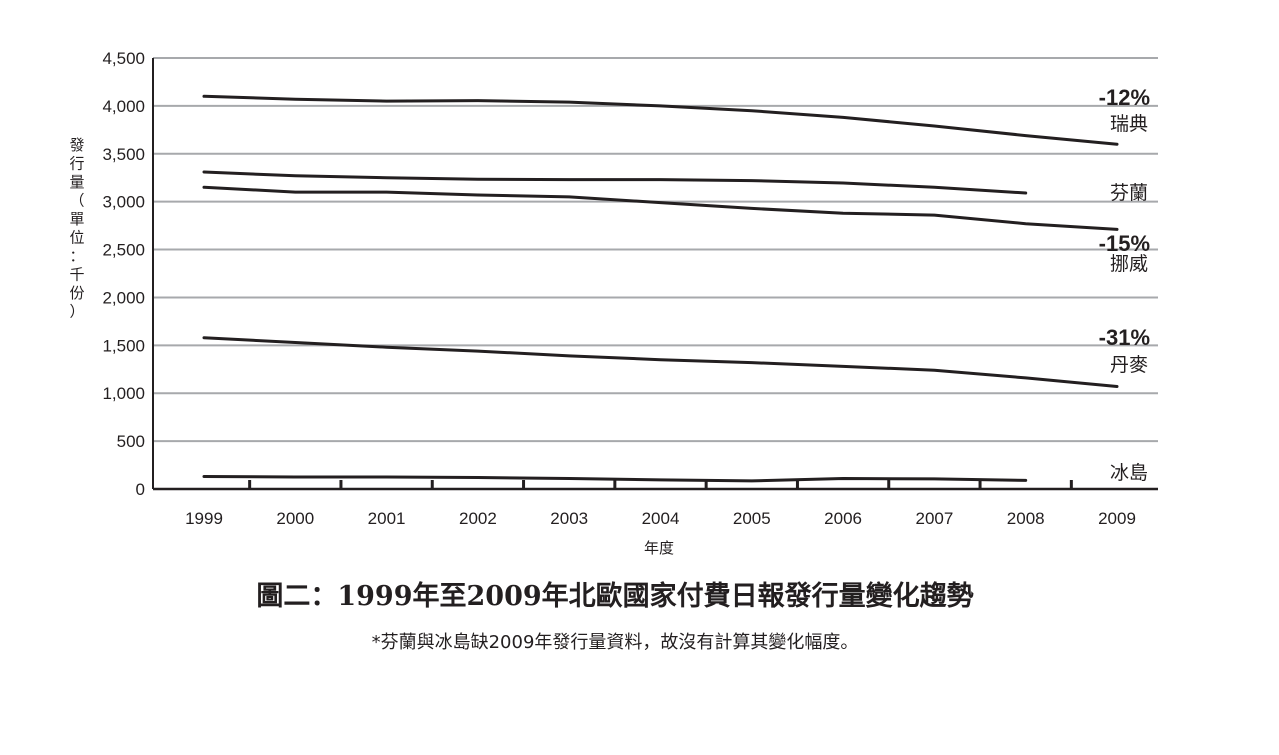  Describe the element at coordinates (1129, 365) in the screenshot. I see `series-label: 丹麥` at that location.